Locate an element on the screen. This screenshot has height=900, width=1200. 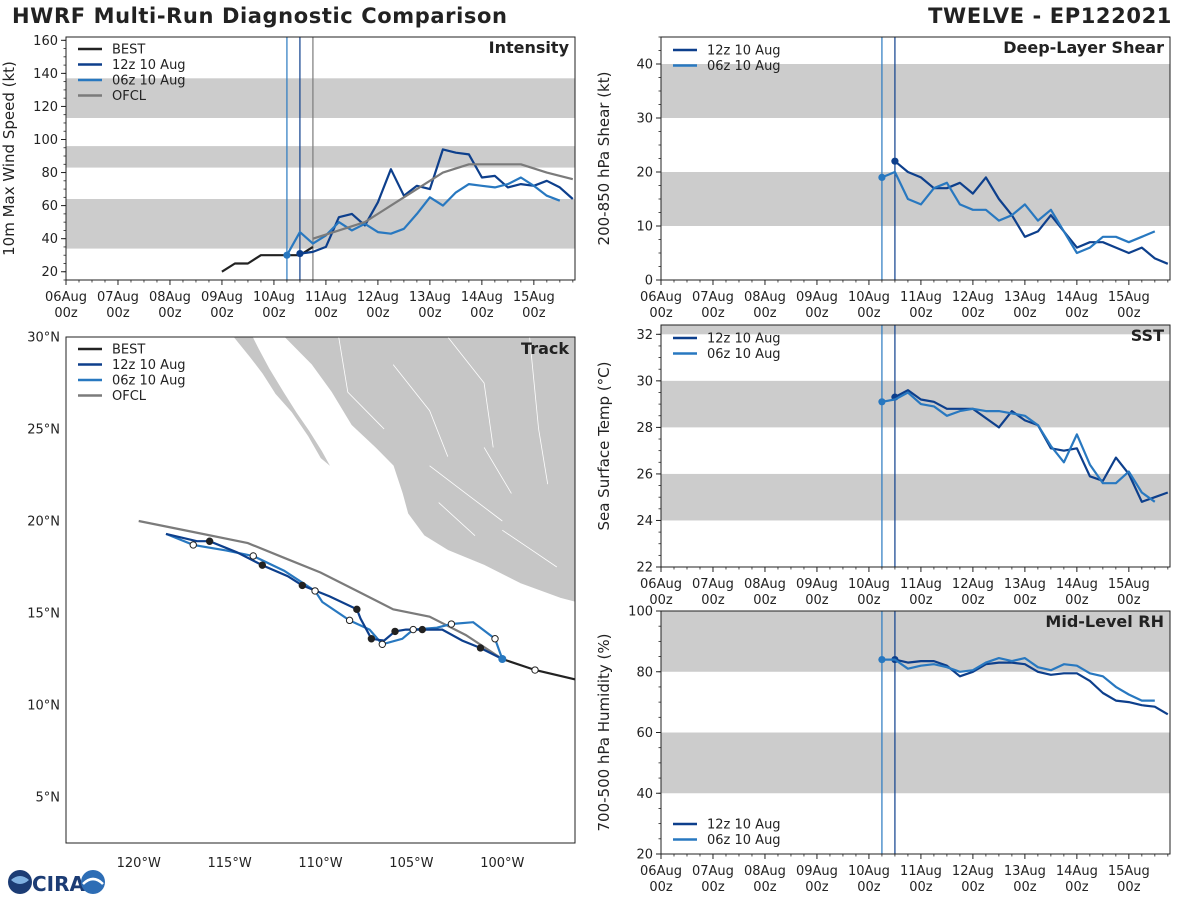
rh-frame is located at coordinates (915, 732).